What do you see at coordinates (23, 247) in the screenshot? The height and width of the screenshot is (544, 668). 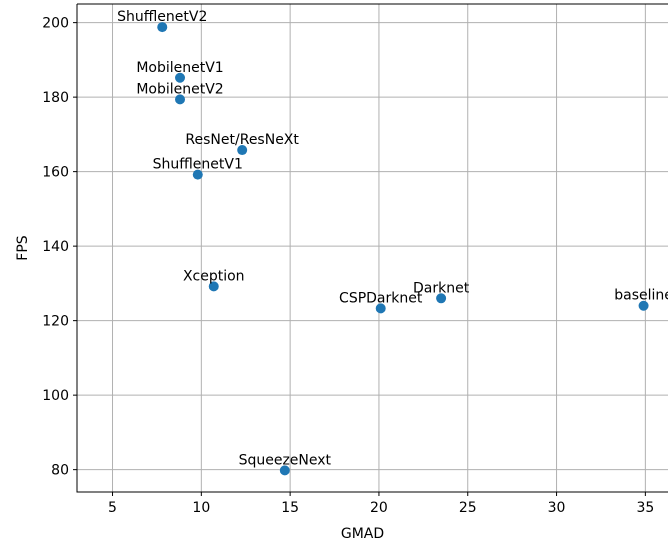 I see `y-axis-label: FPS` at bounding box center [23, 247].